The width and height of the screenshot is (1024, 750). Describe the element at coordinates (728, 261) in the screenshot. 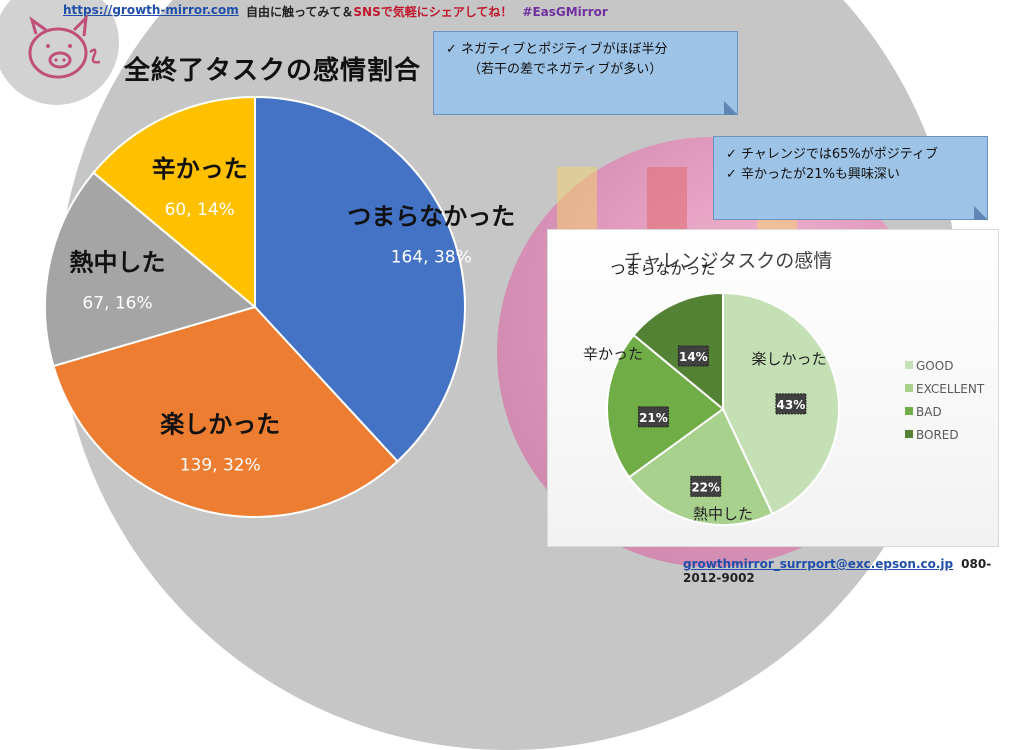

I see `challenge-chart-title: チャレンジタスクの感情` at that location.